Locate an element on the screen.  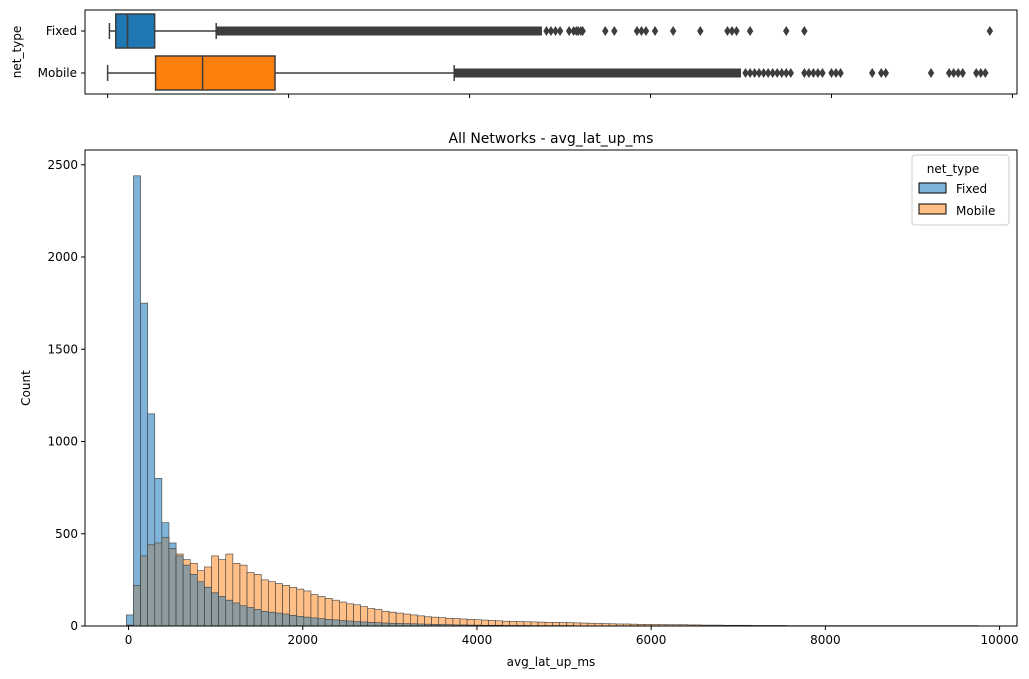
legend-swatch-mobile is located at coordinates (932, 209).